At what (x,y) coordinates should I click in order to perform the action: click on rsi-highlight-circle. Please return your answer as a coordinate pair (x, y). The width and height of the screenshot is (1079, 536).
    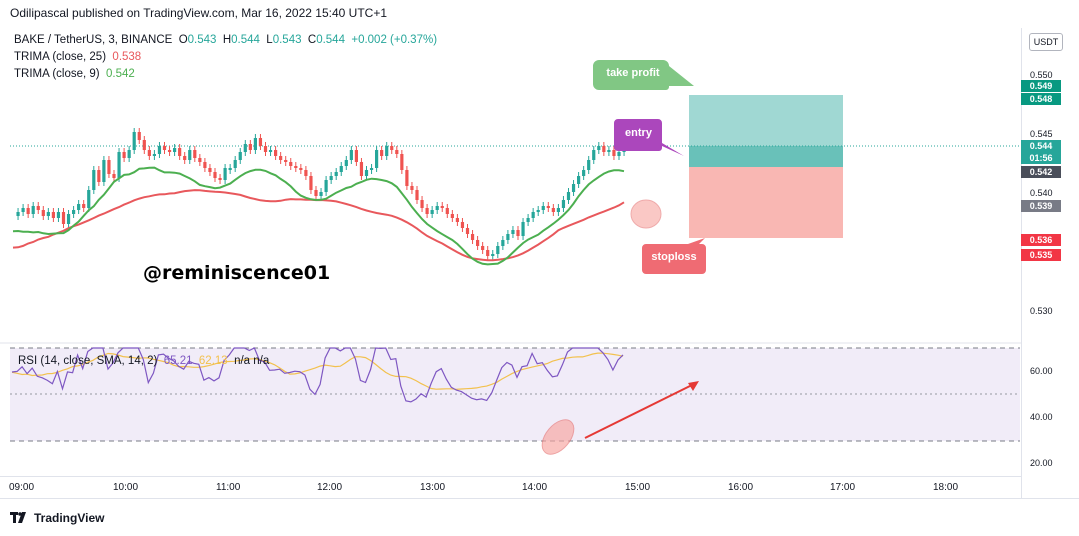
    Looking at the image, I should click on (558, 437).